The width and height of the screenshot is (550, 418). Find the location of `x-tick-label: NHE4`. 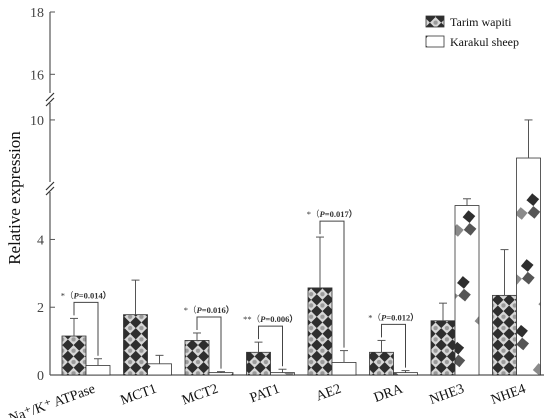

x-tick-label: NHE4 is located at coordinates (508, 395).